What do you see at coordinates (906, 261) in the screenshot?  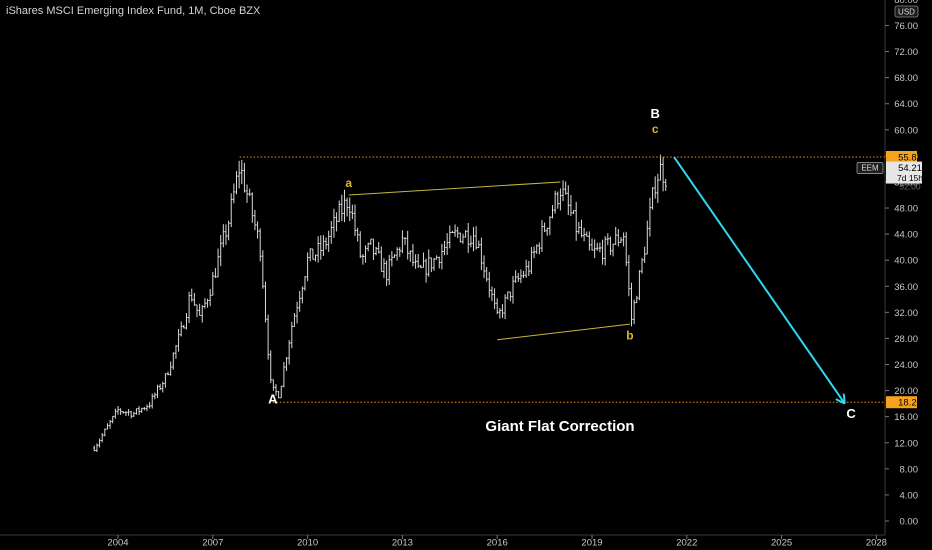 I see `price-tick-label: 40.00` at bounding box center [906, 261].